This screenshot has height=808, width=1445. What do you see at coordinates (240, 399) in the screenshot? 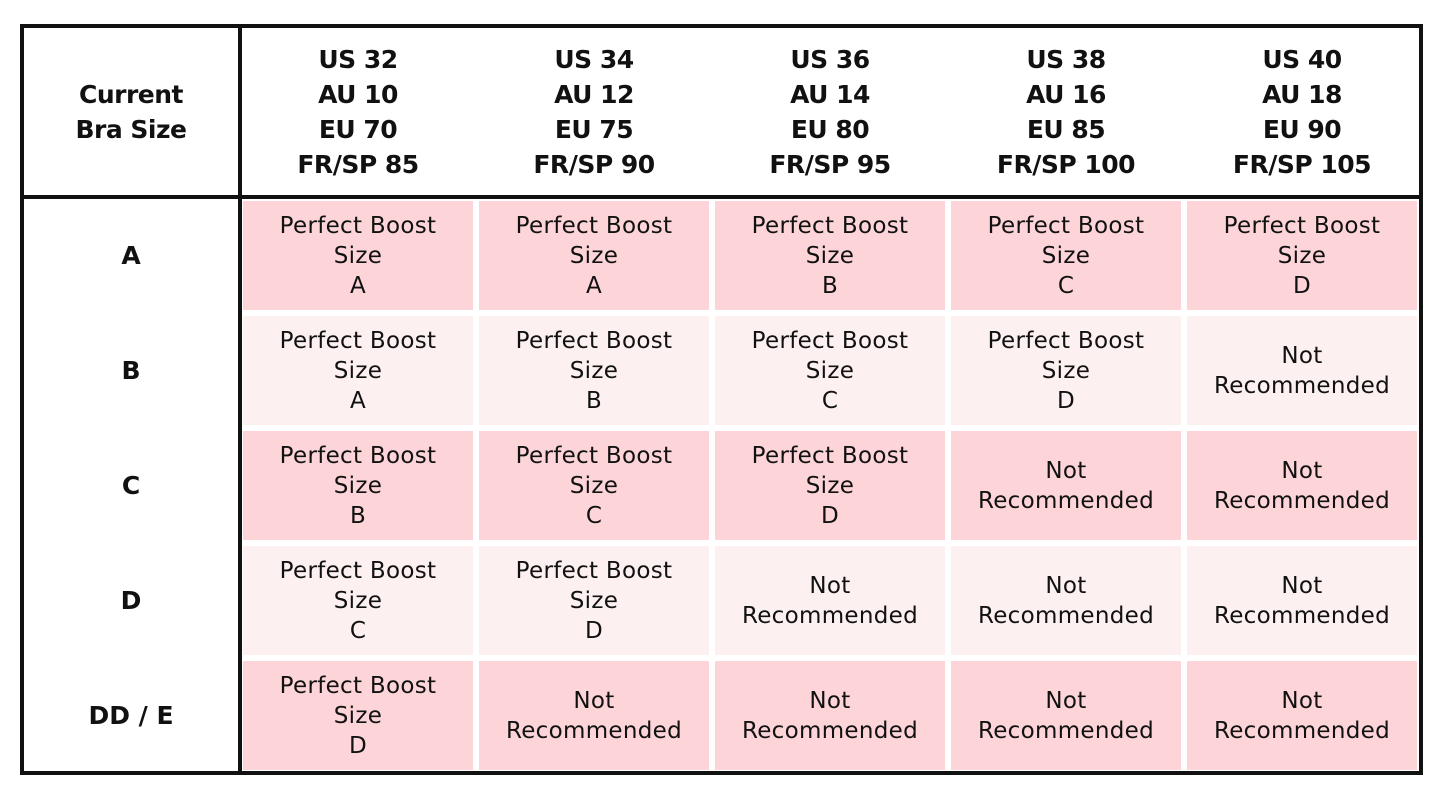
I see `label-divider` at bounding box center [240, 399].